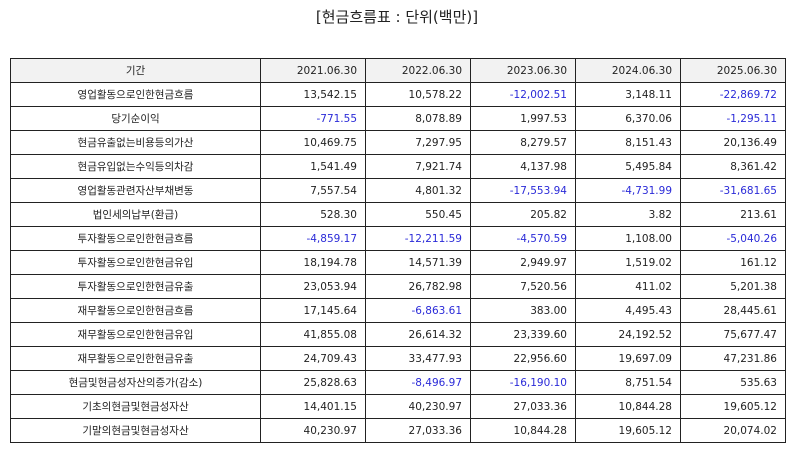  I want to click on value-cell: -4,731.99, so click(628, 190).